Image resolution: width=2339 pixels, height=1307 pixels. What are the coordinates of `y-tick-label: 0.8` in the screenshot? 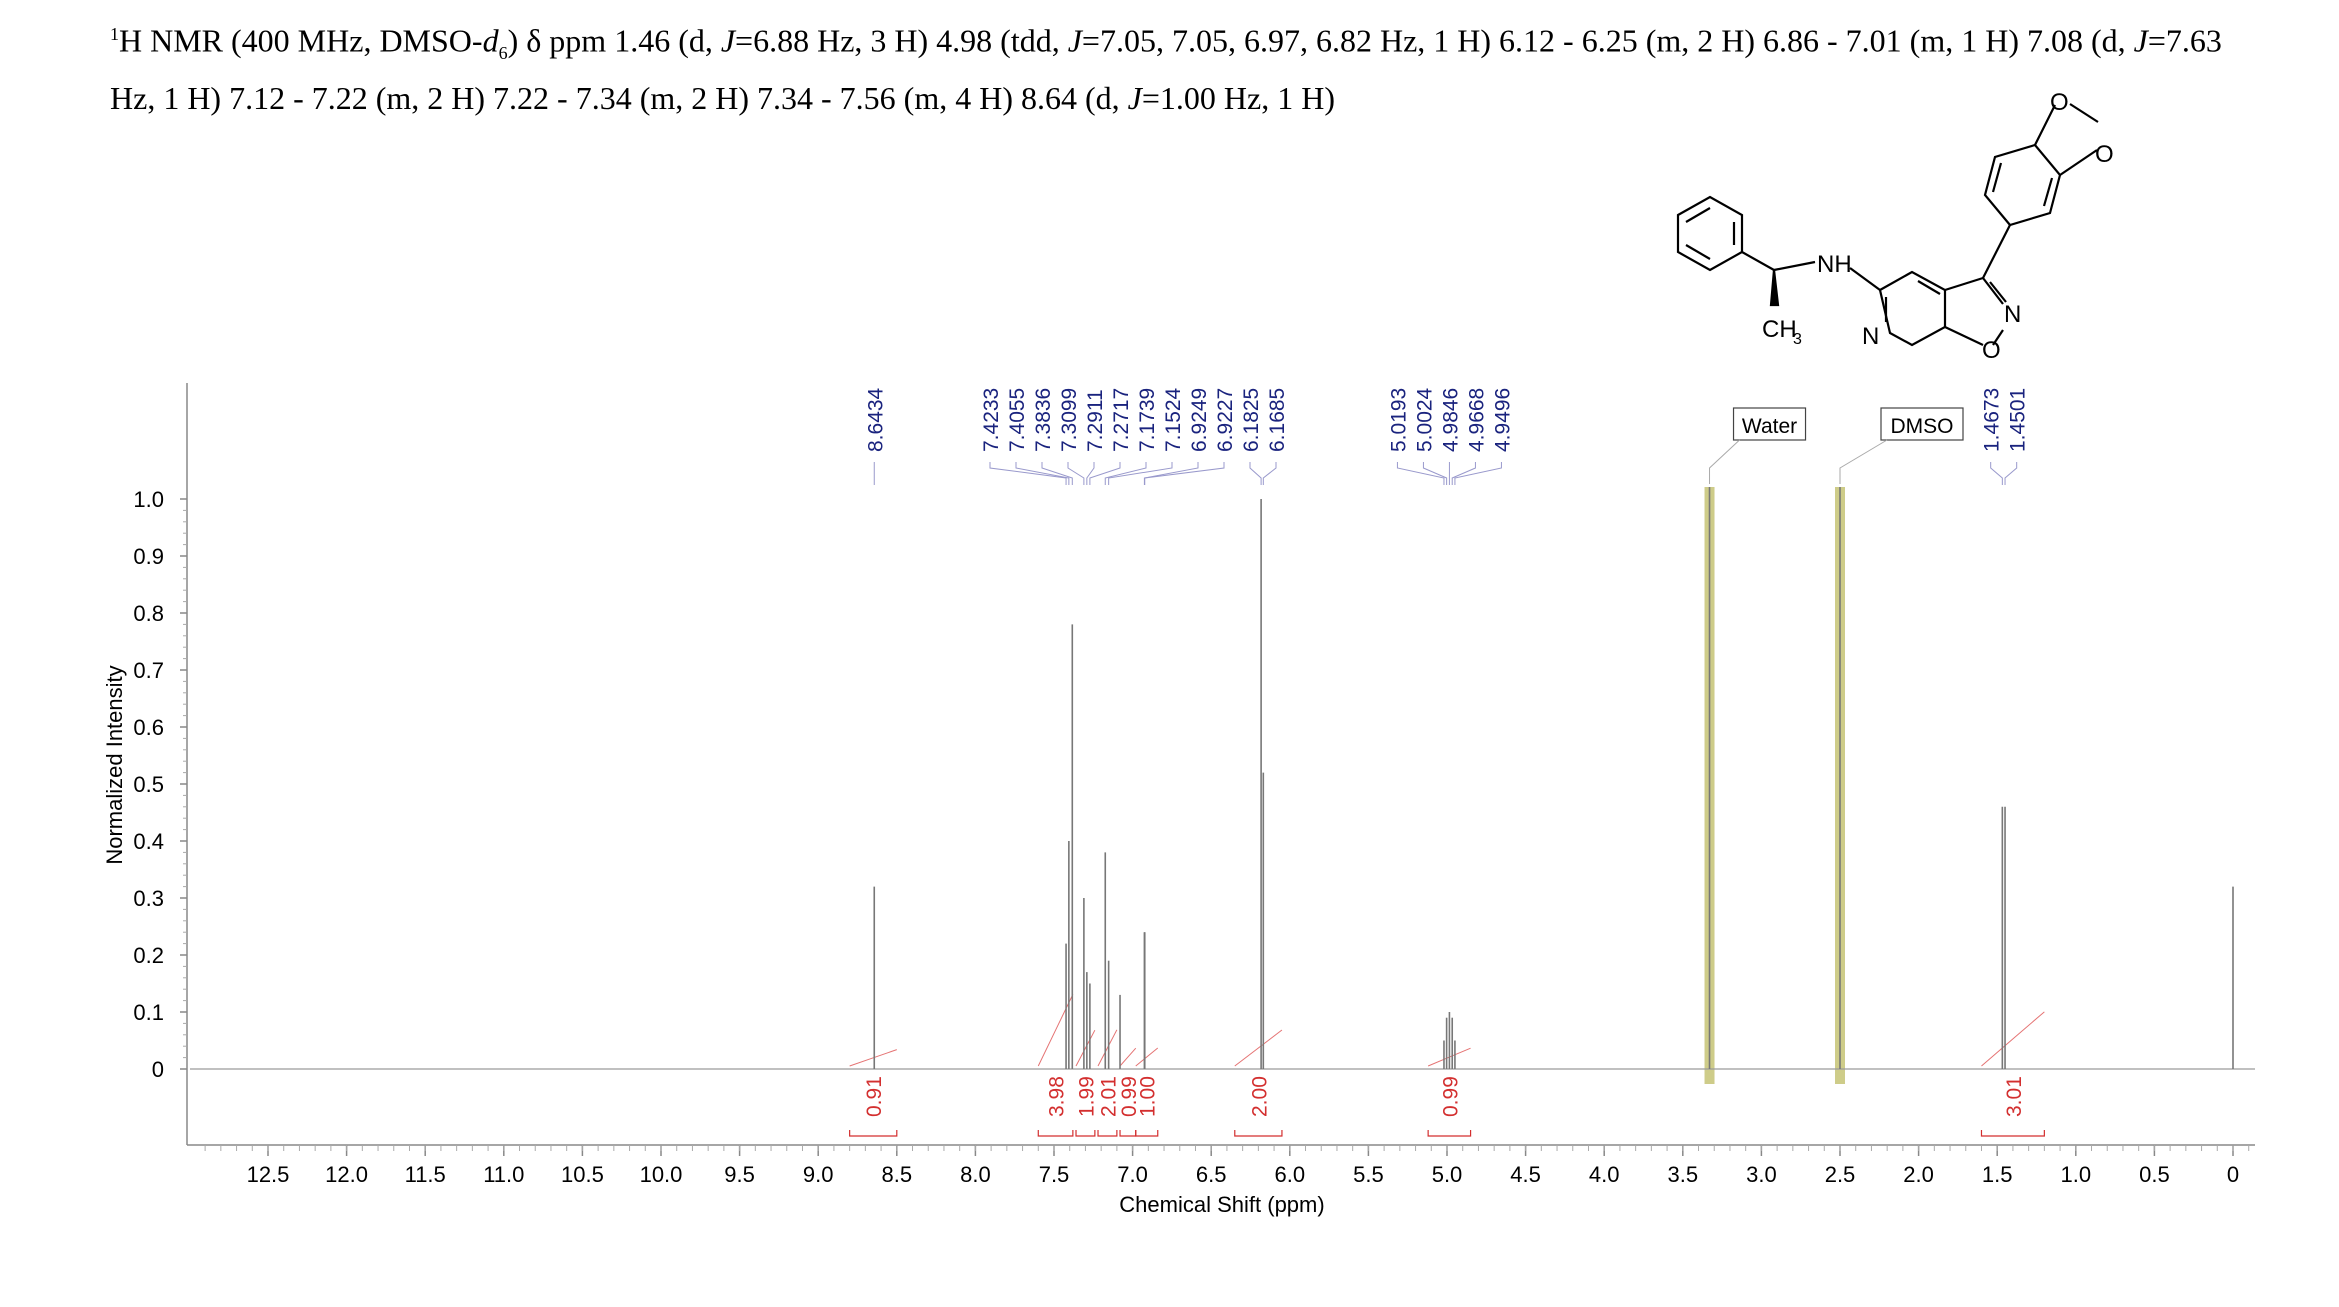 It's located at (148, 613).